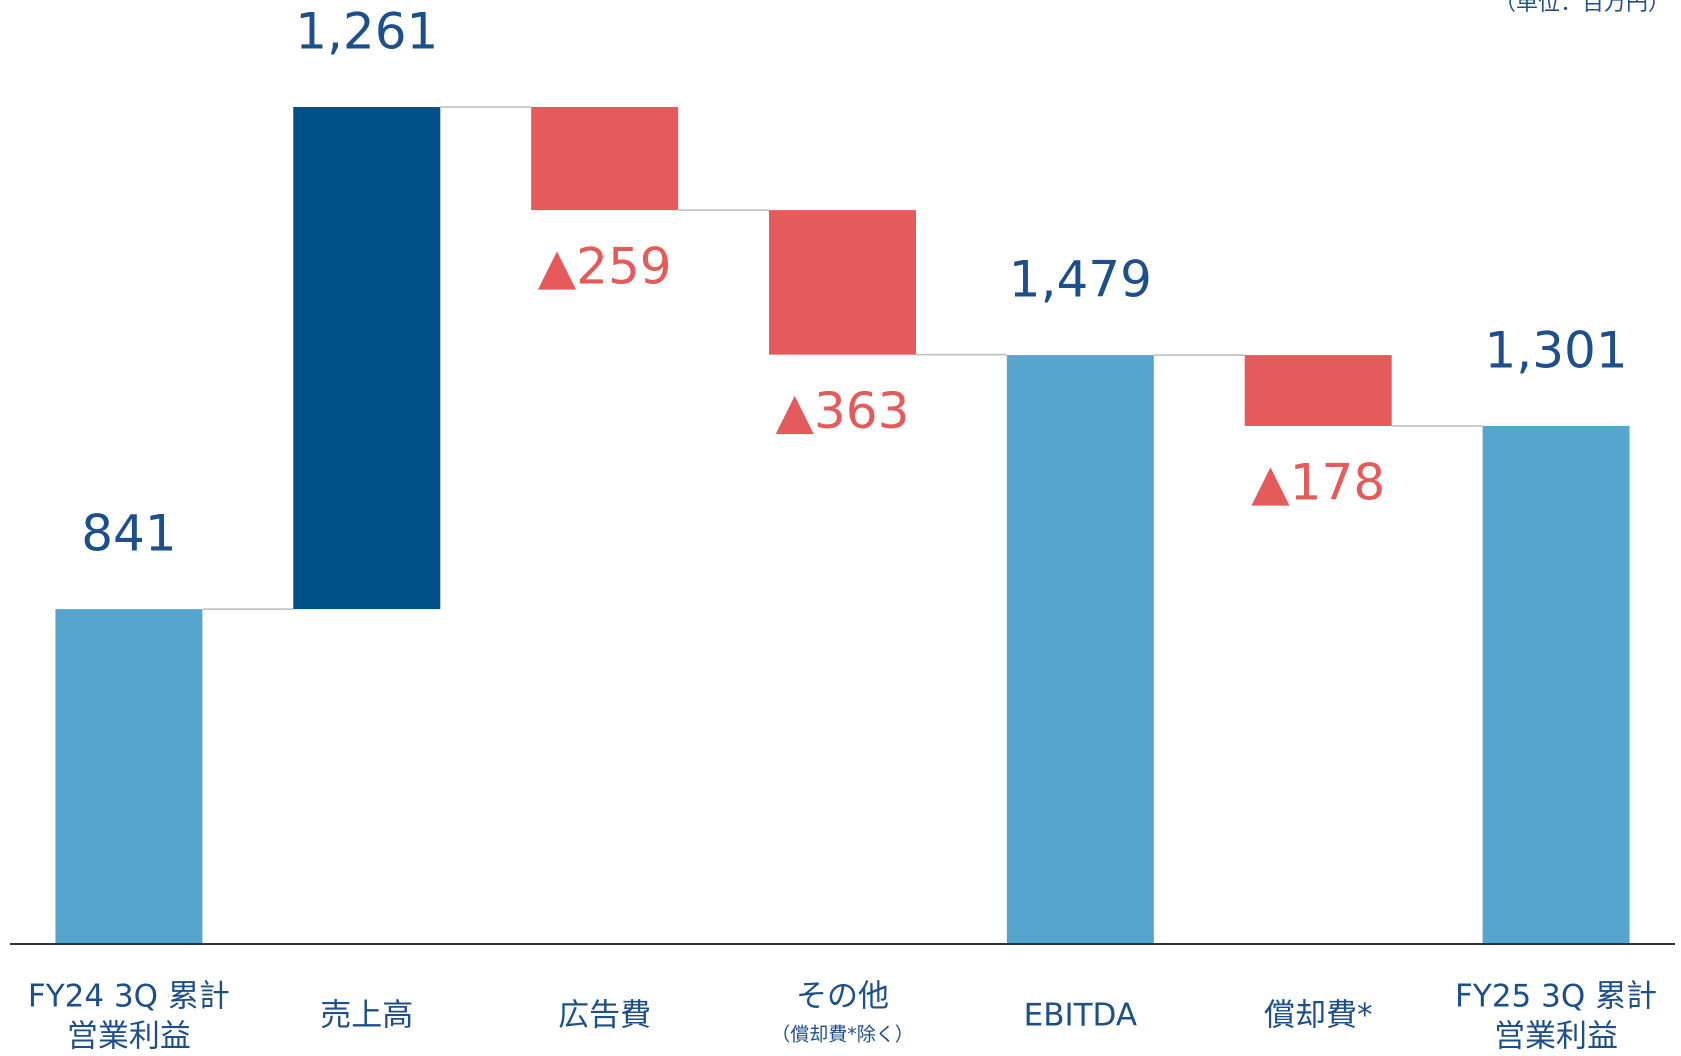 Image resolution: width=1681 pixels, height=1056 pixels. What do you see at coordinates (1556, 350) in the screenshot?
I see `value-label: 1,301` at bounding box center [1556, 350].